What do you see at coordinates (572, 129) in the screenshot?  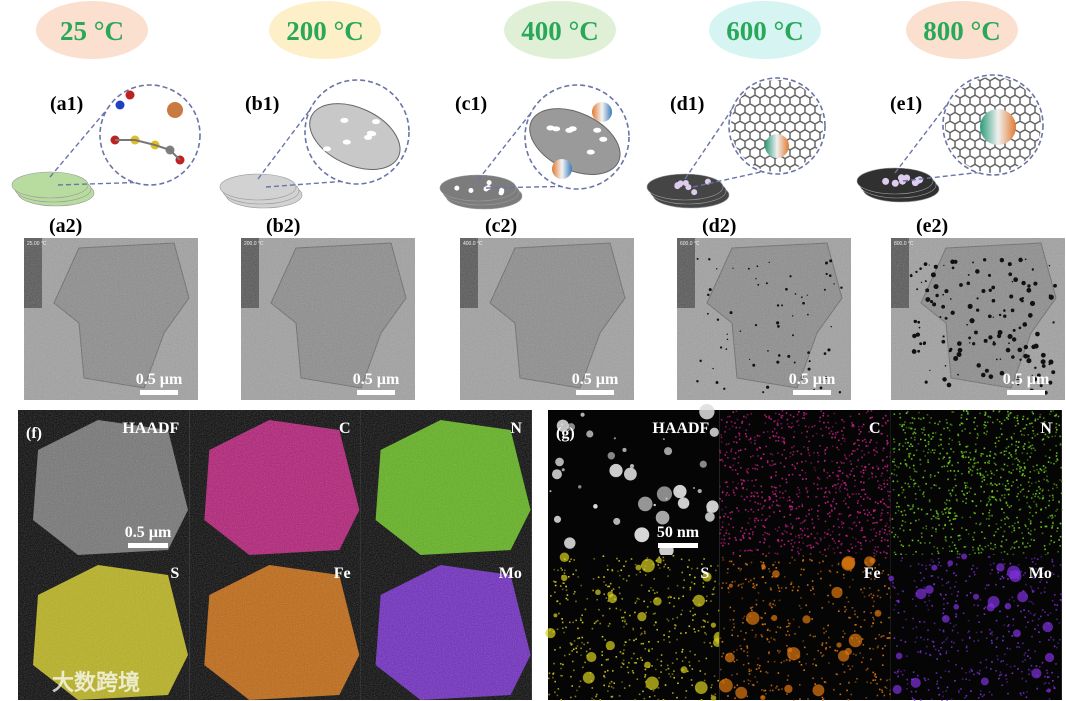 I see `pore` at bounding box center [572, 129].